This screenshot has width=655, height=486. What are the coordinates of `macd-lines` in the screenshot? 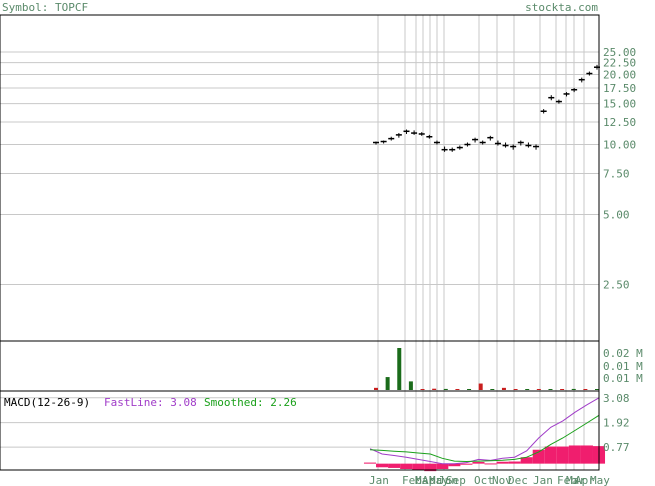 It's located at (484, 431).